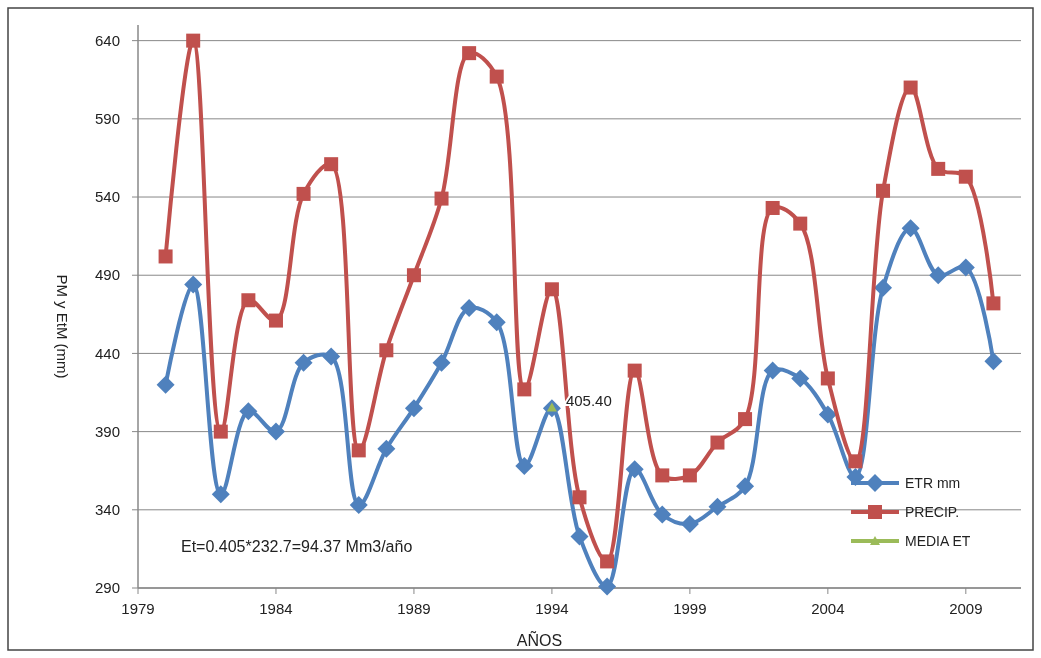  Describe the element at coordinates (107, 510) in the screenshot. I see `y-tick-label: 340` at that location.